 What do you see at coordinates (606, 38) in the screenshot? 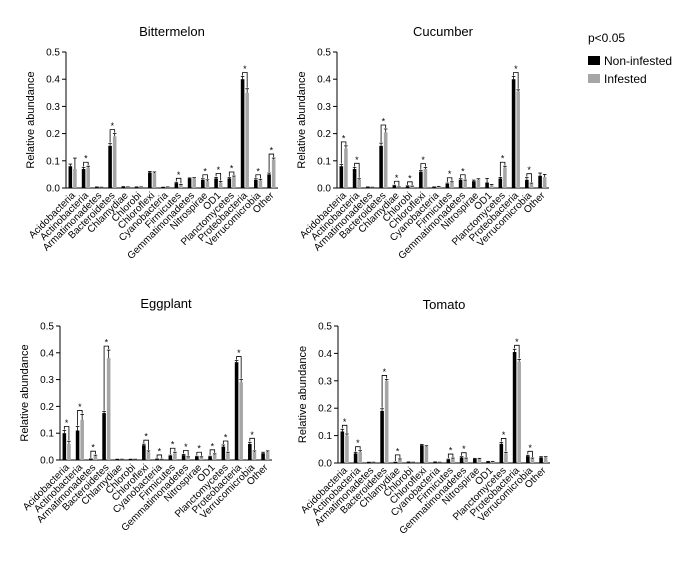
I see `legend-title: p<0.05` at bounding box center [606, 38].